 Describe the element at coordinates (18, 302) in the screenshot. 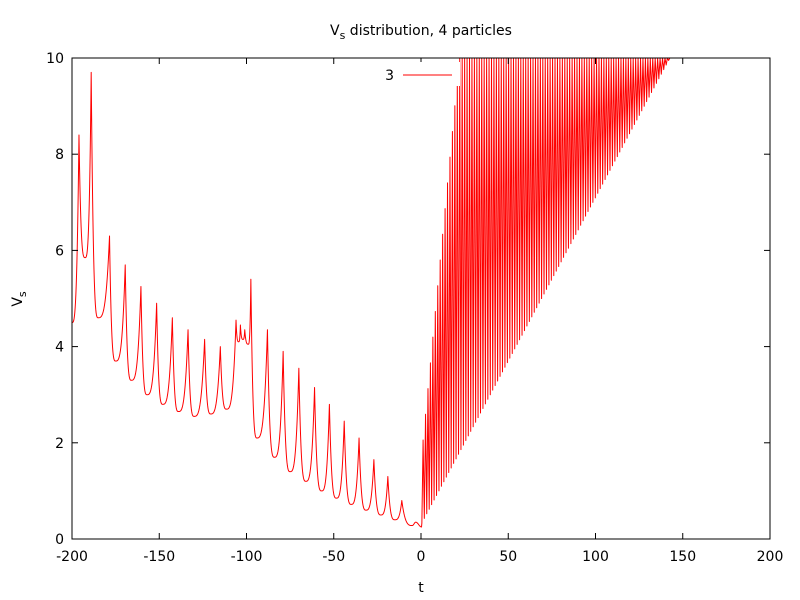

I see `y-axis-label-main: V` at that location.